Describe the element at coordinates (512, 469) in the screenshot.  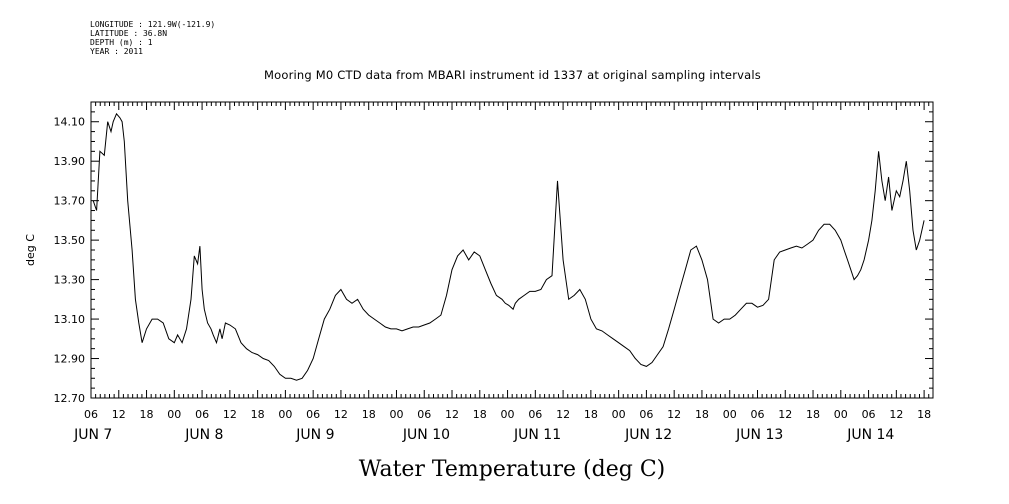
I see `x-axis-label: Water Temperature (deg C)` at that location.